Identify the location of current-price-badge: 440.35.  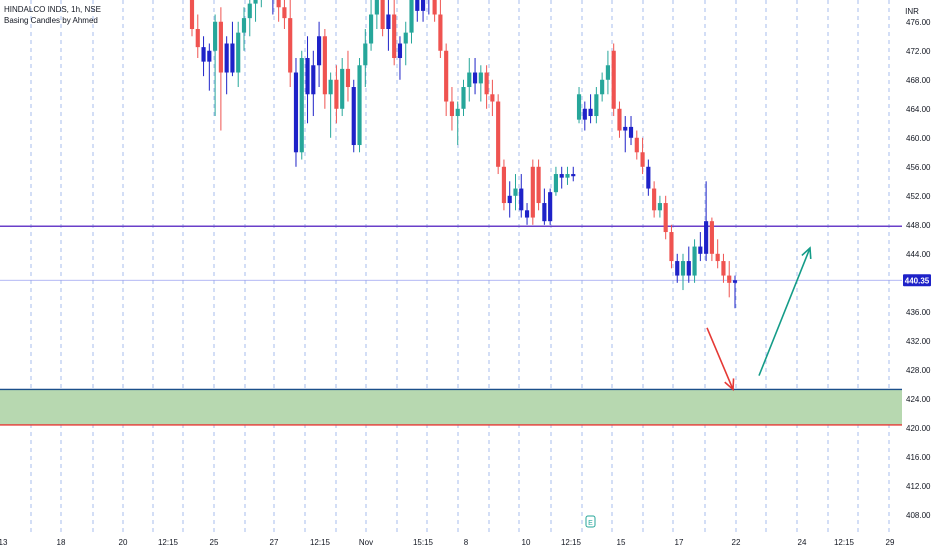
(917, 280).